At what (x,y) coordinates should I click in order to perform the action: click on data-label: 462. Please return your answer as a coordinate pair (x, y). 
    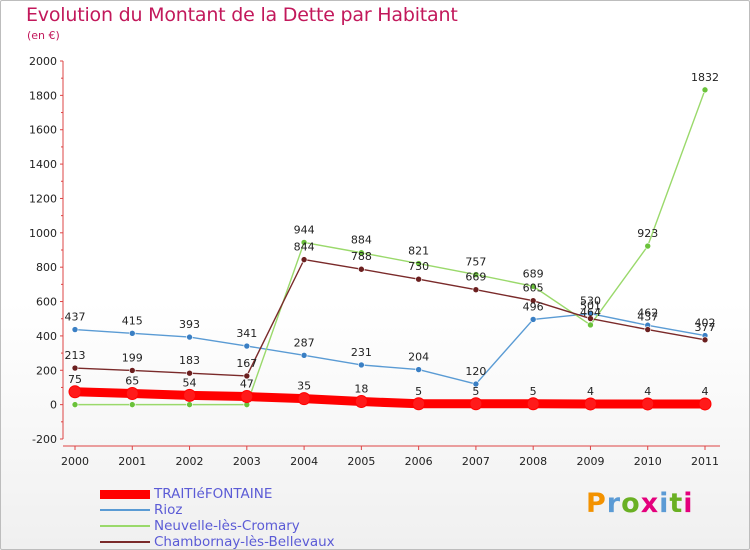
    Looking at the image, I should click on (647, 312).